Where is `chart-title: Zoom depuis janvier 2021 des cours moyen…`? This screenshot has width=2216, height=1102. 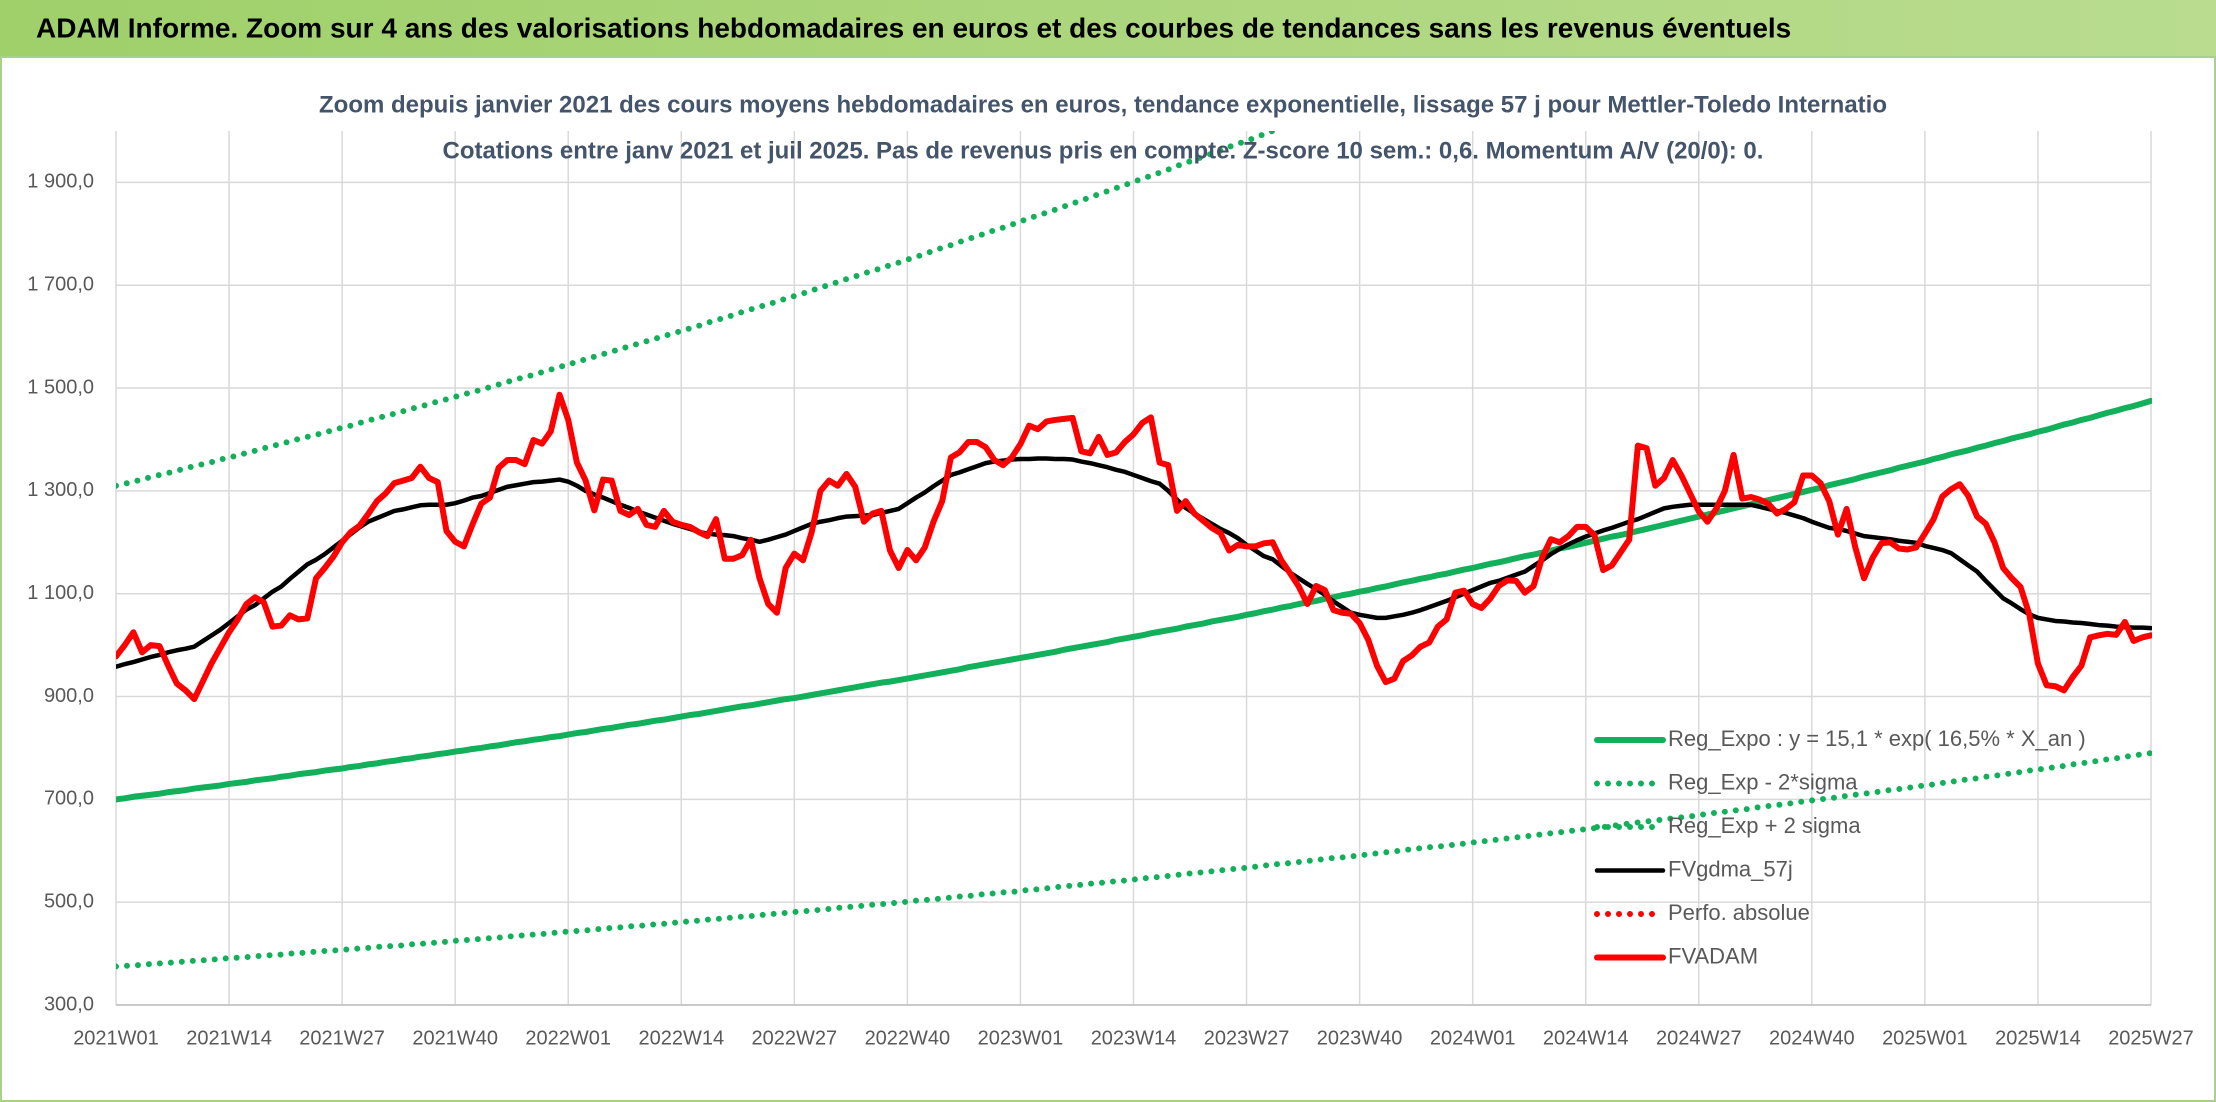 chart-title: Zoom depuis janvier 2021 des cours moyen… is located at coordinates (1103, 104).